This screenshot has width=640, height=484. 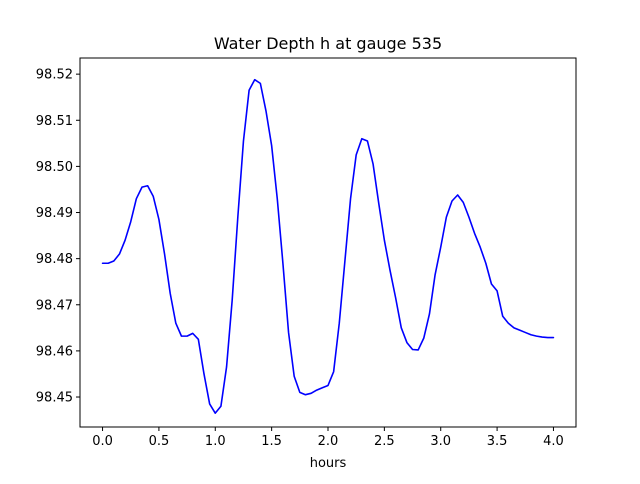 I want to click on y-tick-label-3: 98.48, so click(x=54, y=259).